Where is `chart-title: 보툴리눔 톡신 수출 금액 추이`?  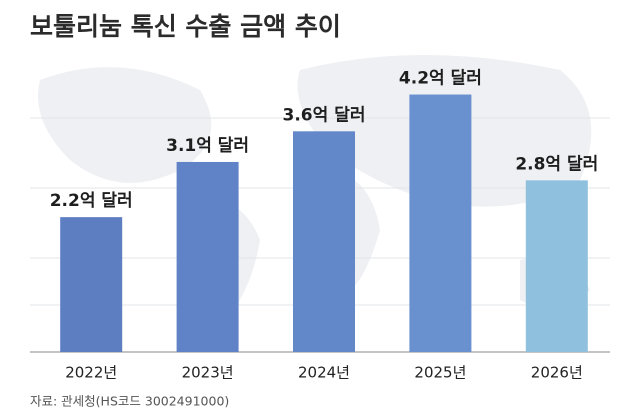
chart-title: 보툴리눔 톡신 수출 금액 추이 is located at coordinates (185, 26).